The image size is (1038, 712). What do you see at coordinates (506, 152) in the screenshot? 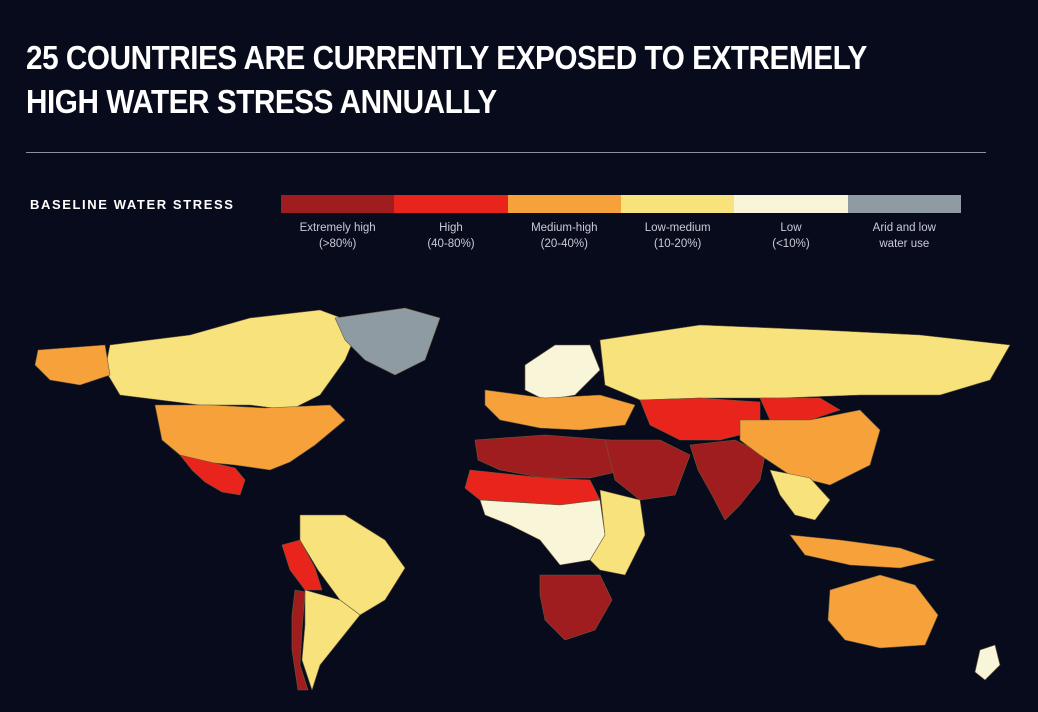
I see `divider` at bounding box center [506, 152].